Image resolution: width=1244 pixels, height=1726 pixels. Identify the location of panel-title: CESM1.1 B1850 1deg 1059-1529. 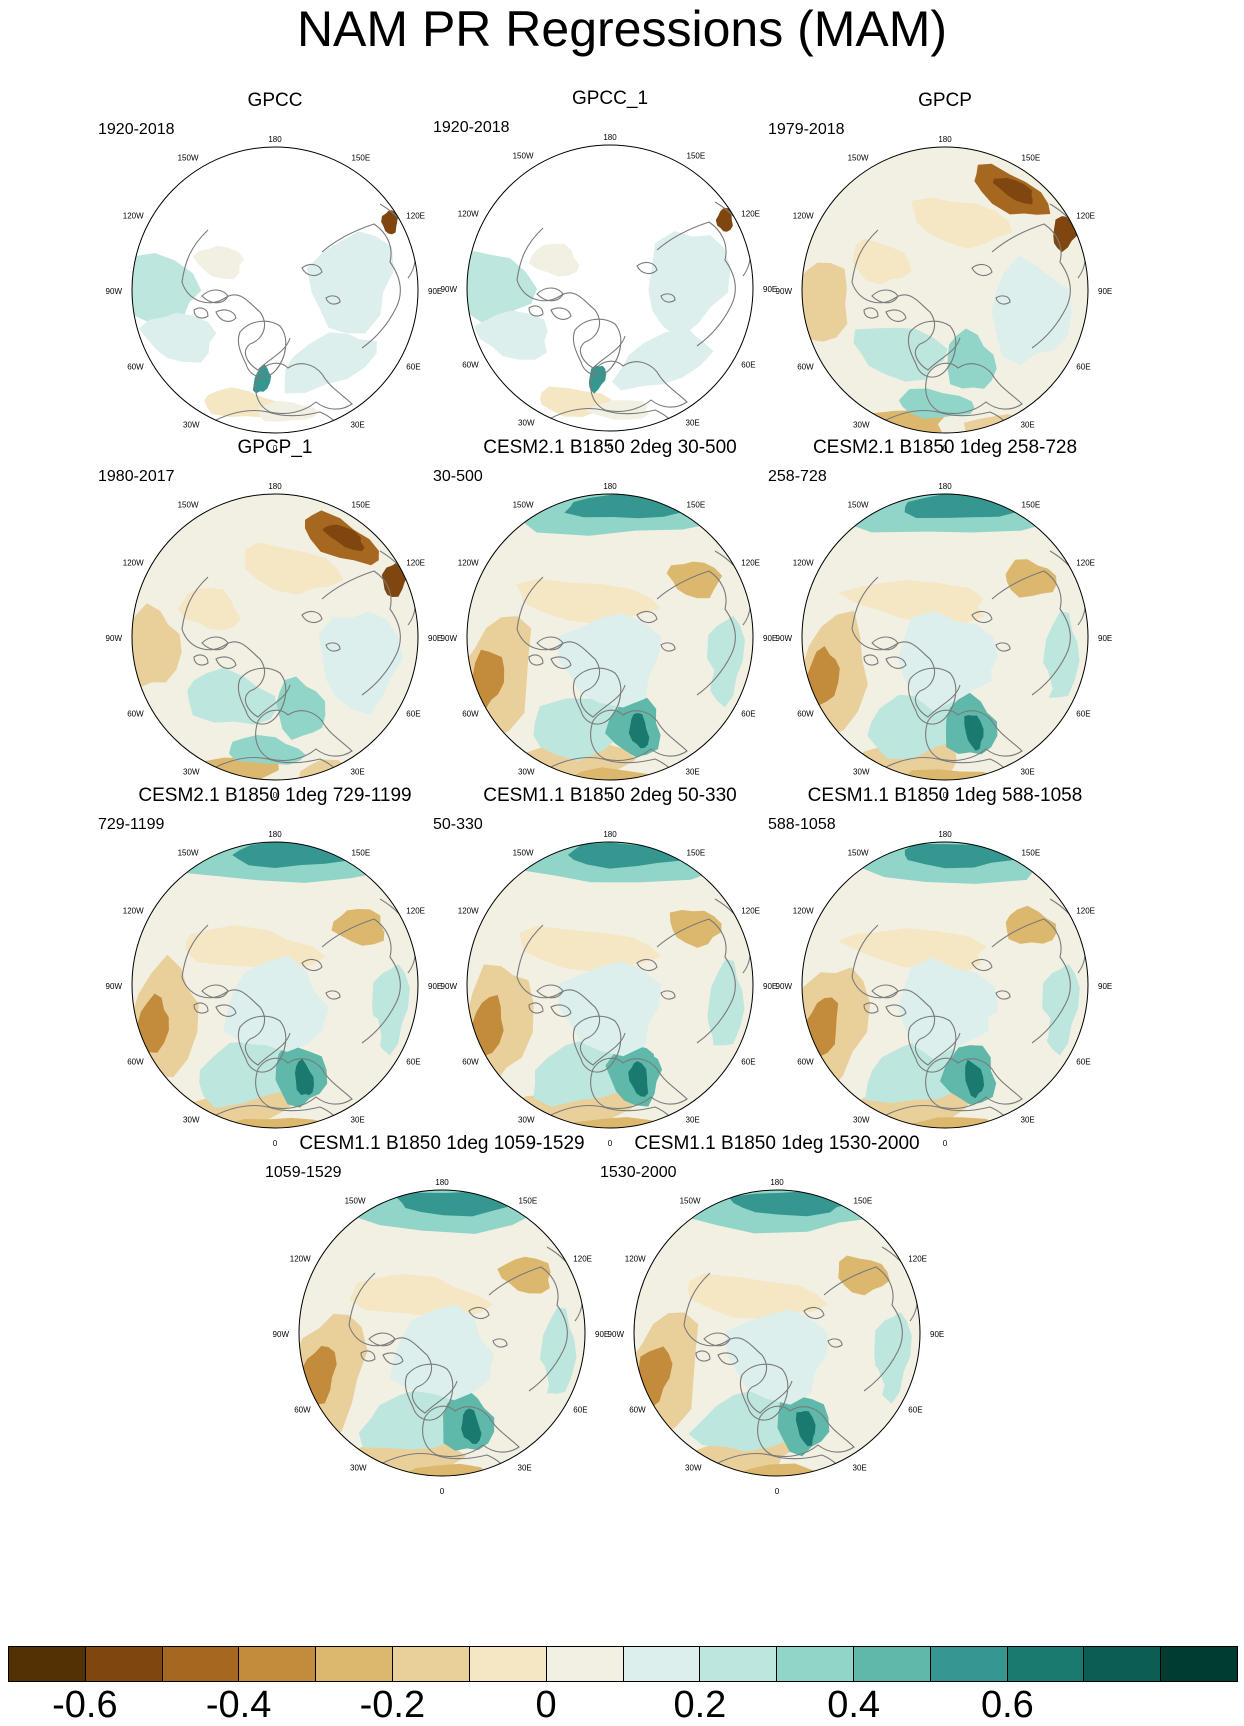
(442, 1143).